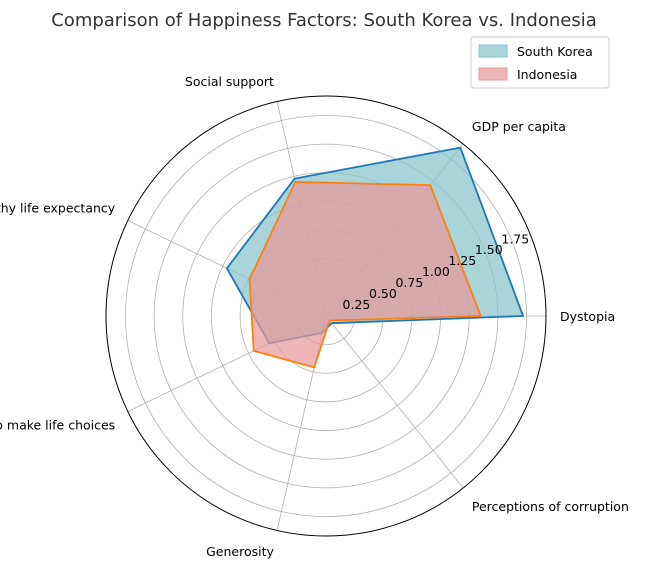 This screenshot has width=663, height=577. I want to click on series-area-indonesia, so click(365, 274).